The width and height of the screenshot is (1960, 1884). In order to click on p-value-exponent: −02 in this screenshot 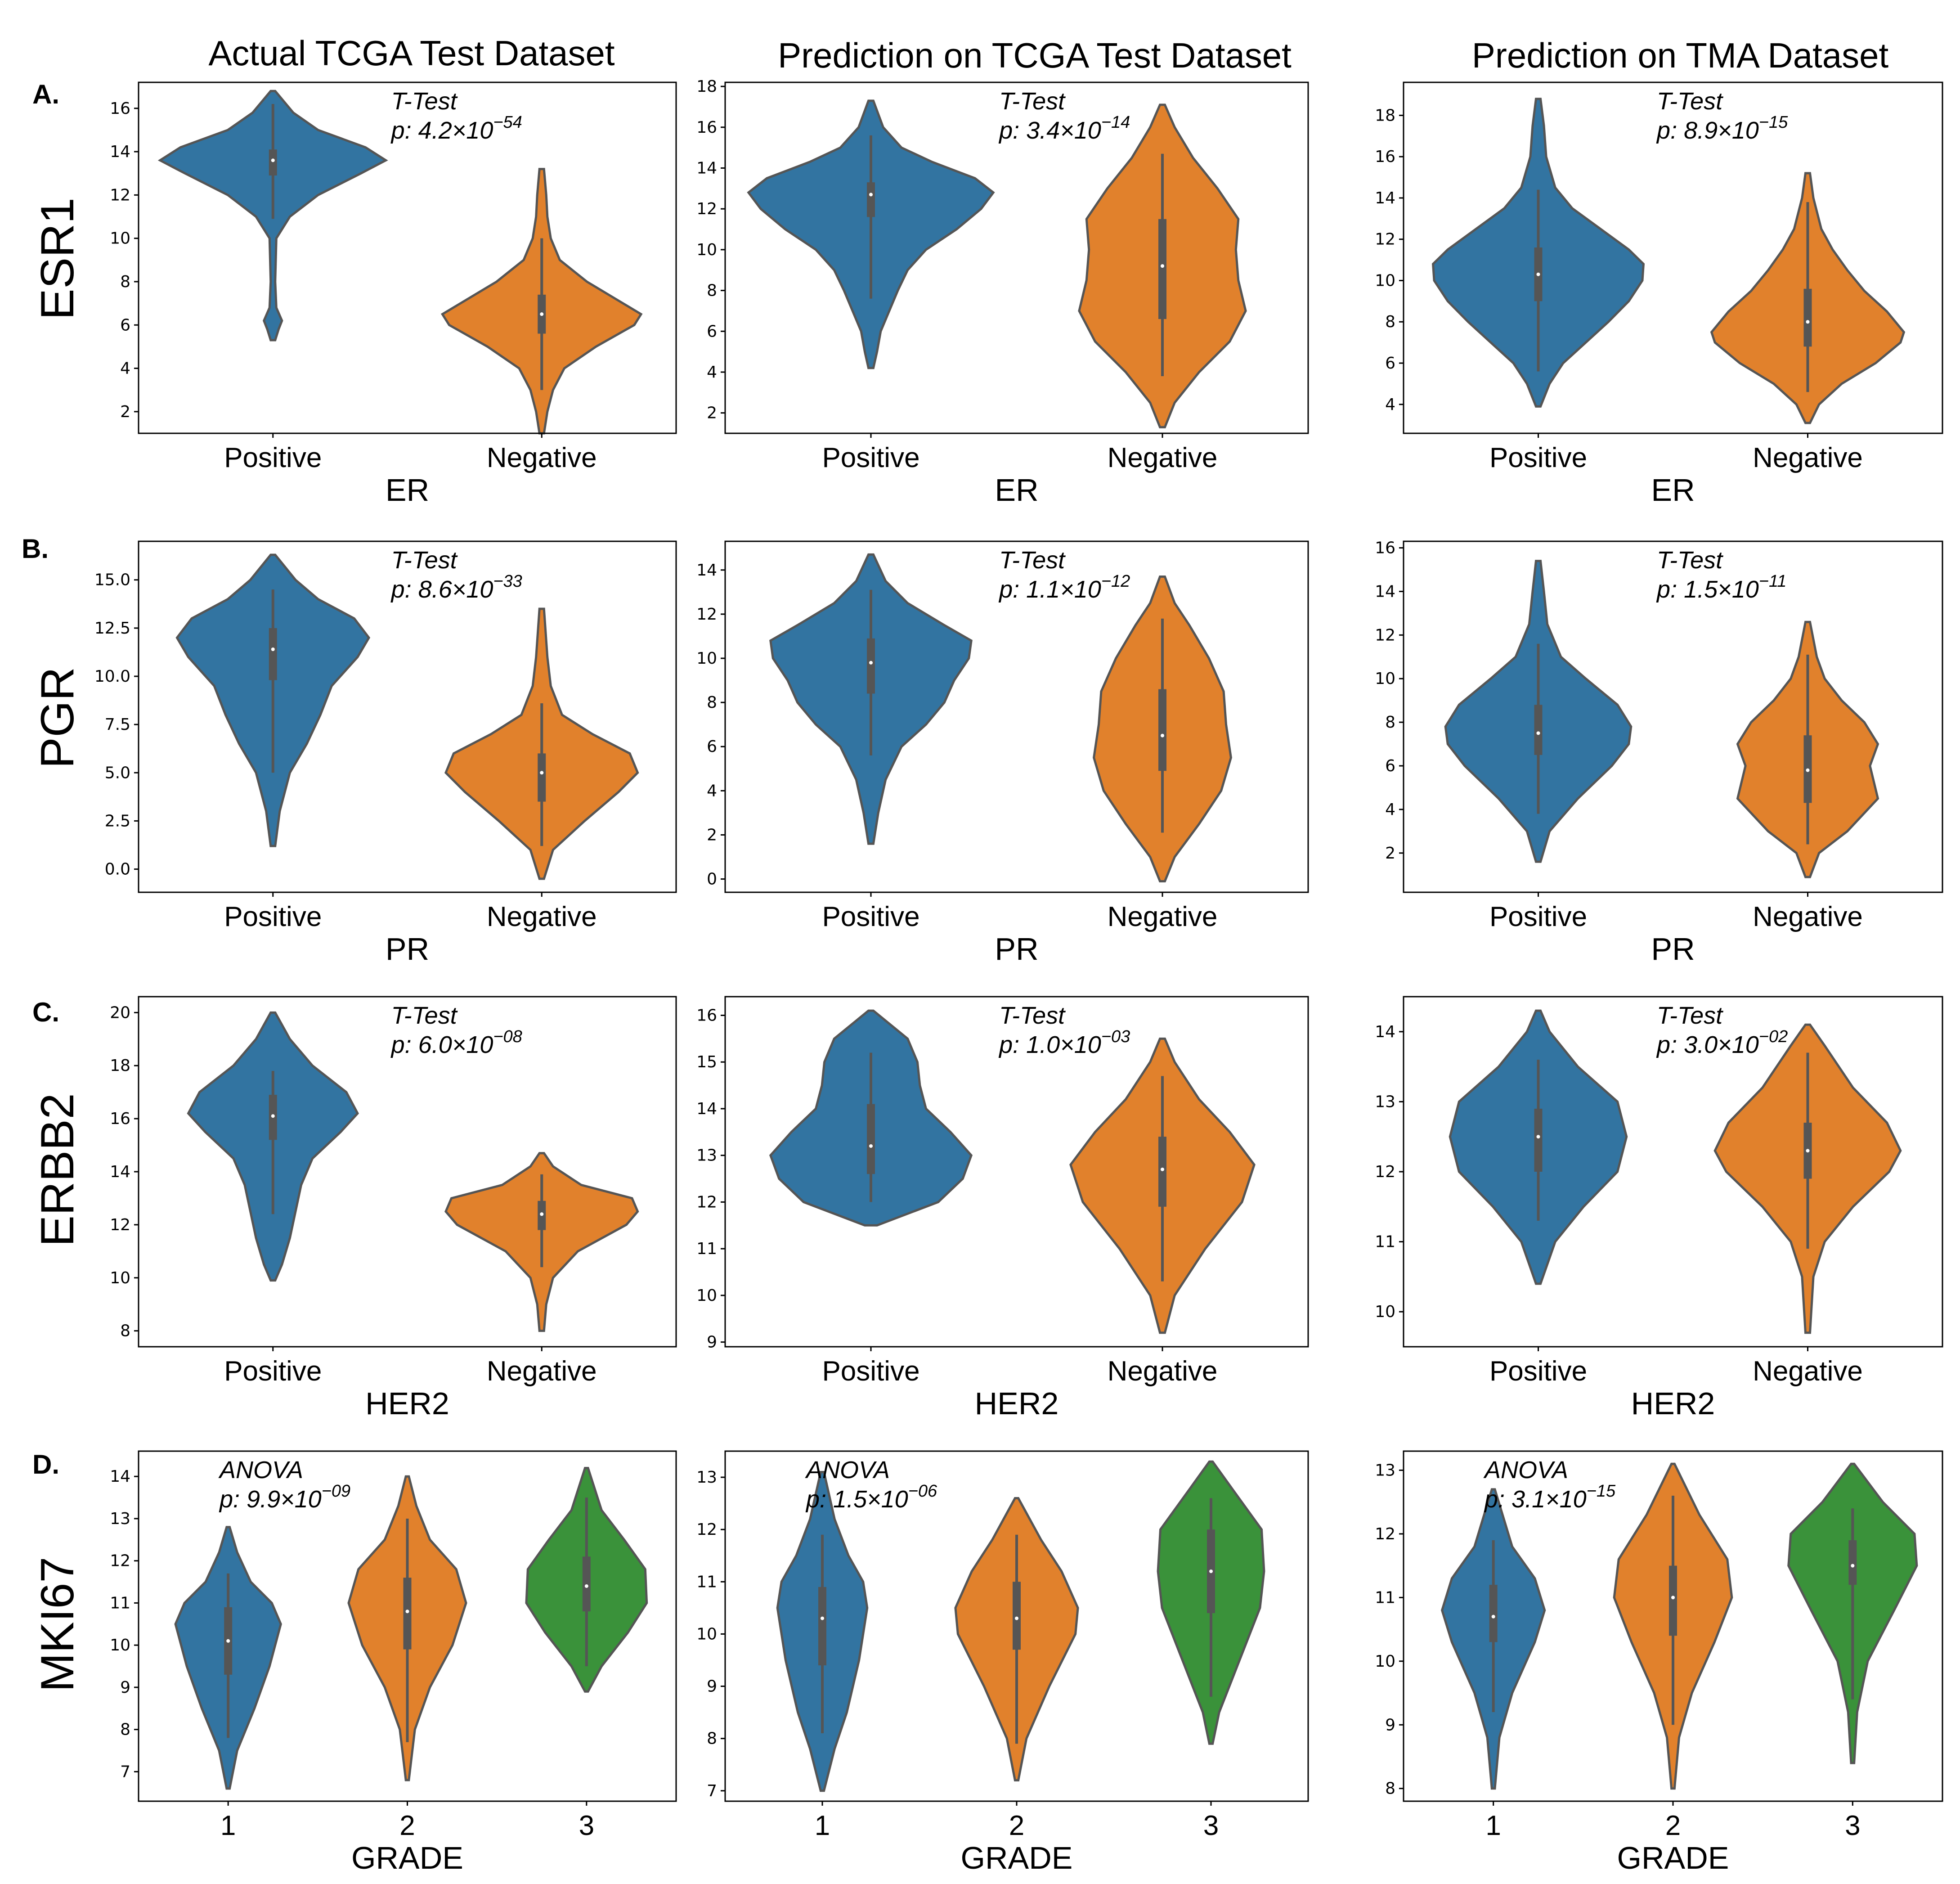, I will do `click(1773, 1036)`.